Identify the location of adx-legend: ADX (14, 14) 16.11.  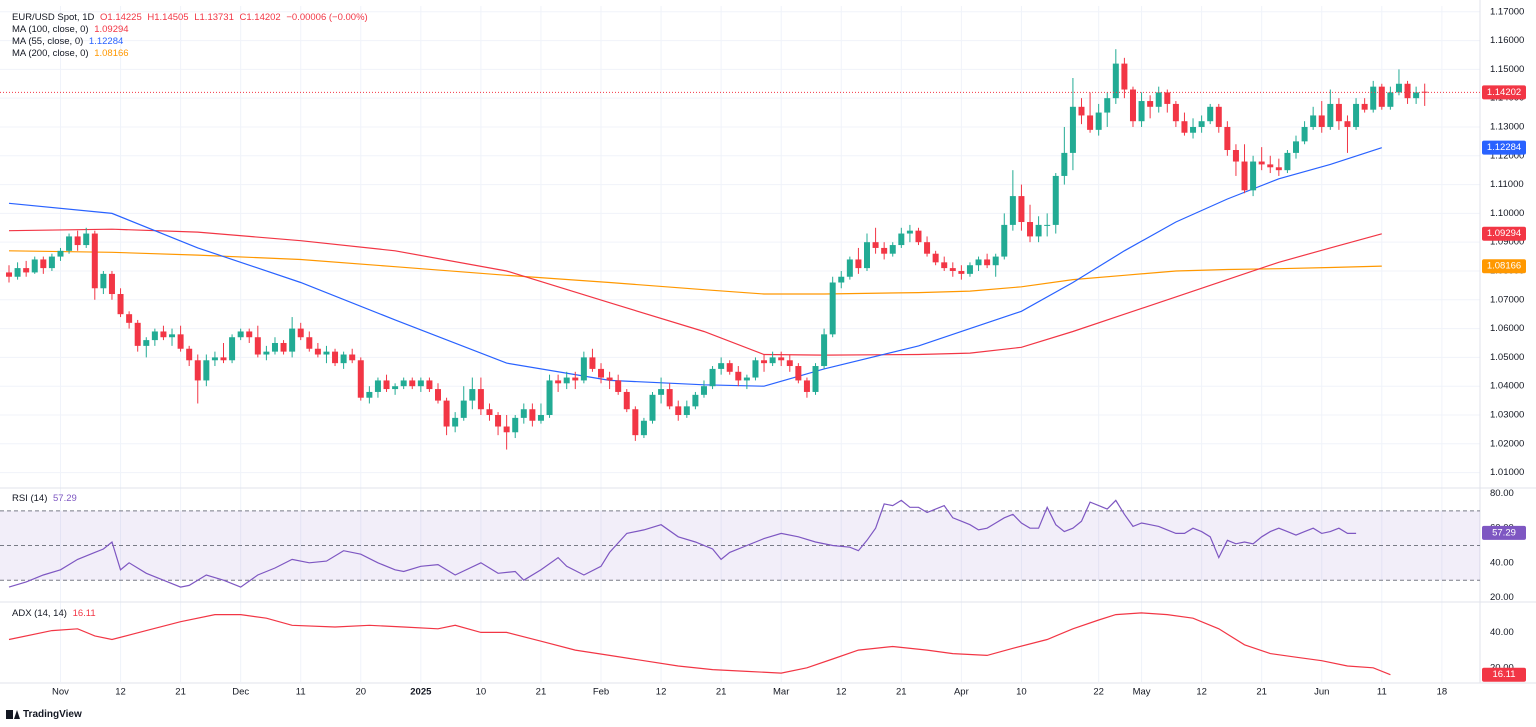
(54, 614).